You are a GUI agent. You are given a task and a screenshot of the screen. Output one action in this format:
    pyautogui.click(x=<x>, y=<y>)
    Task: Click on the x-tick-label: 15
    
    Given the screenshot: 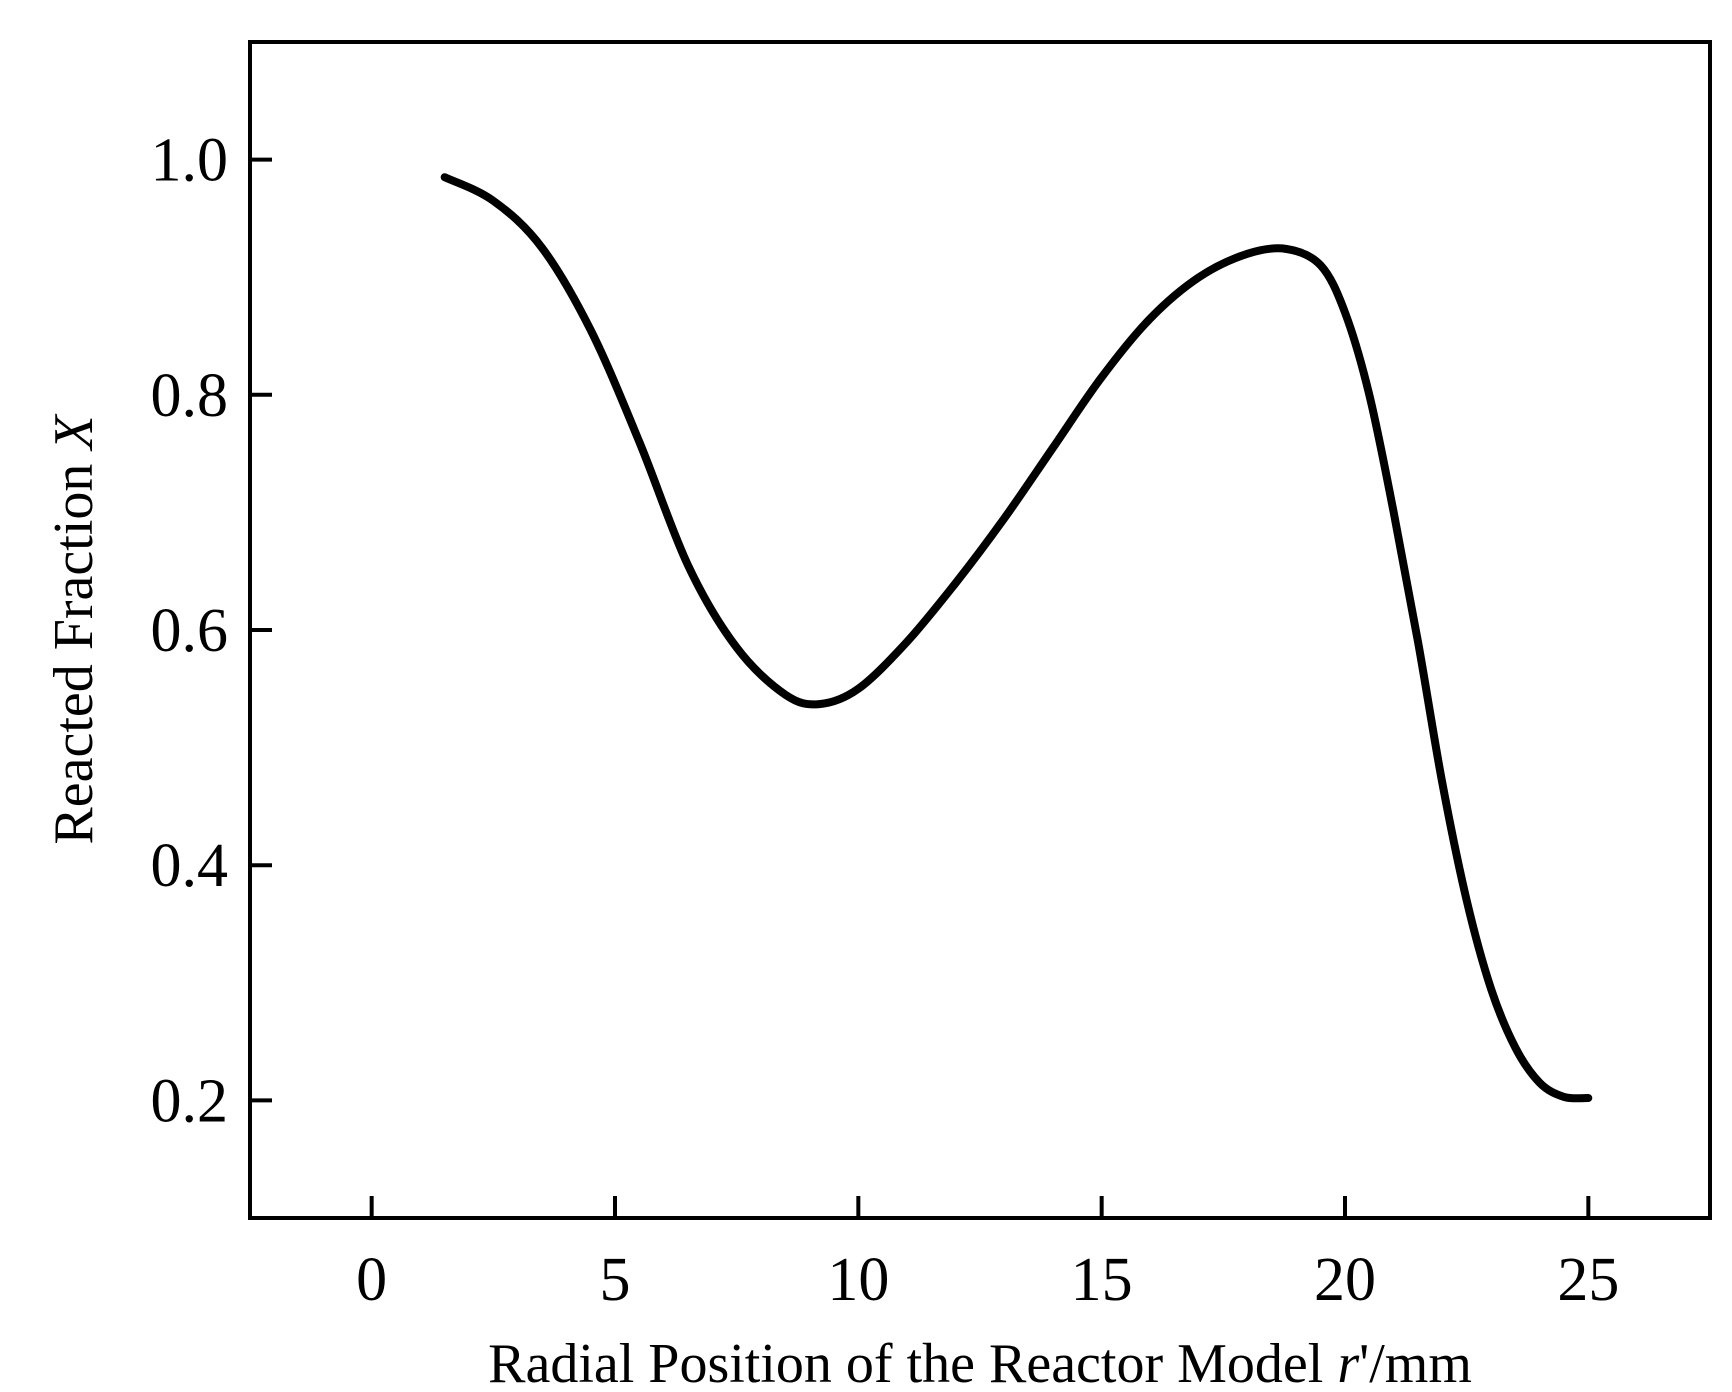 What is the action you would take?
    pyautogui.click(x=1102, y=1280)
    